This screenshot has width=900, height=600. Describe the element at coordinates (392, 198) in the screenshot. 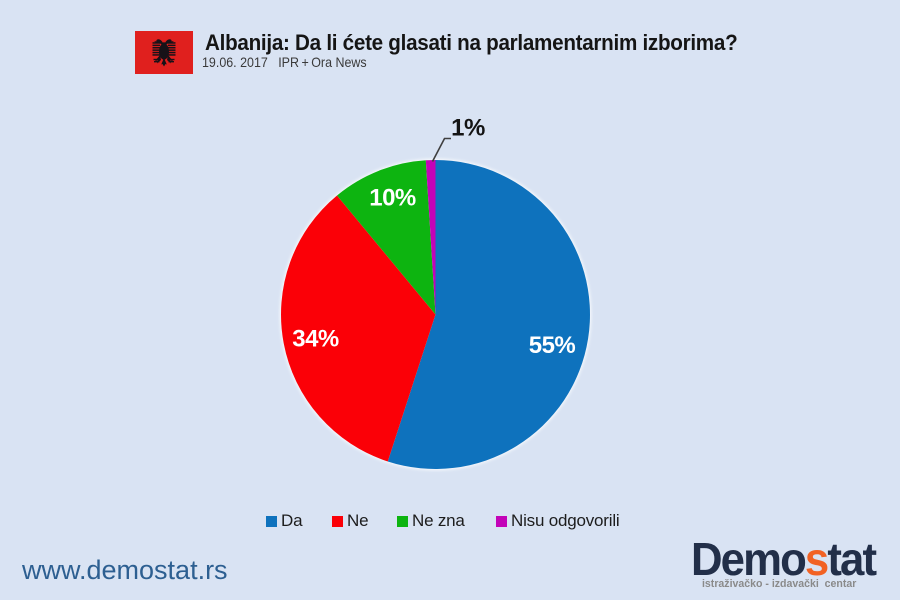

I see `svg-text: 10%` at that location.